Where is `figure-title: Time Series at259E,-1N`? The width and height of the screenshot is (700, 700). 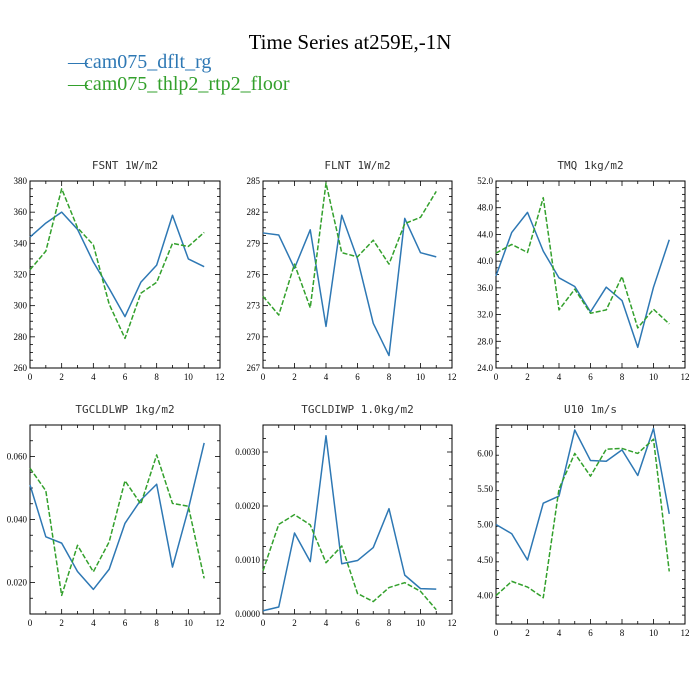 figure-title: Time Series at259E,-1N is located at coordinates (350, 42).